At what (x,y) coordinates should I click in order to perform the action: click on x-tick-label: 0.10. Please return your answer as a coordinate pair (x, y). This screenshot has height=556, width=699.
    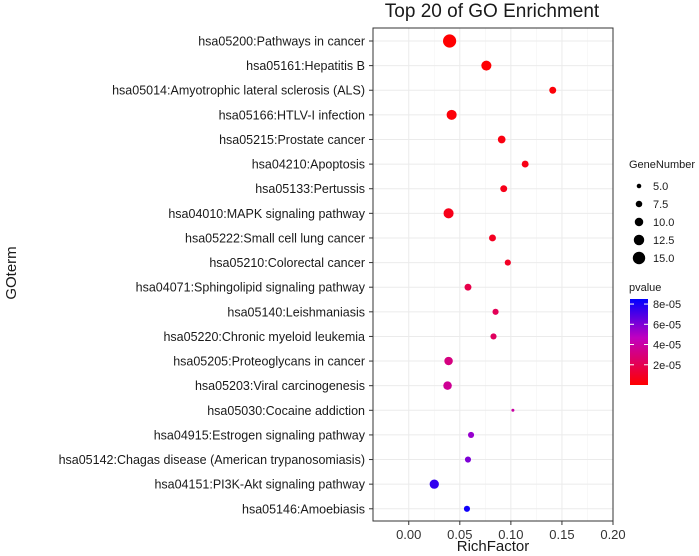
    Looking at the image, I should click on (510, 534).